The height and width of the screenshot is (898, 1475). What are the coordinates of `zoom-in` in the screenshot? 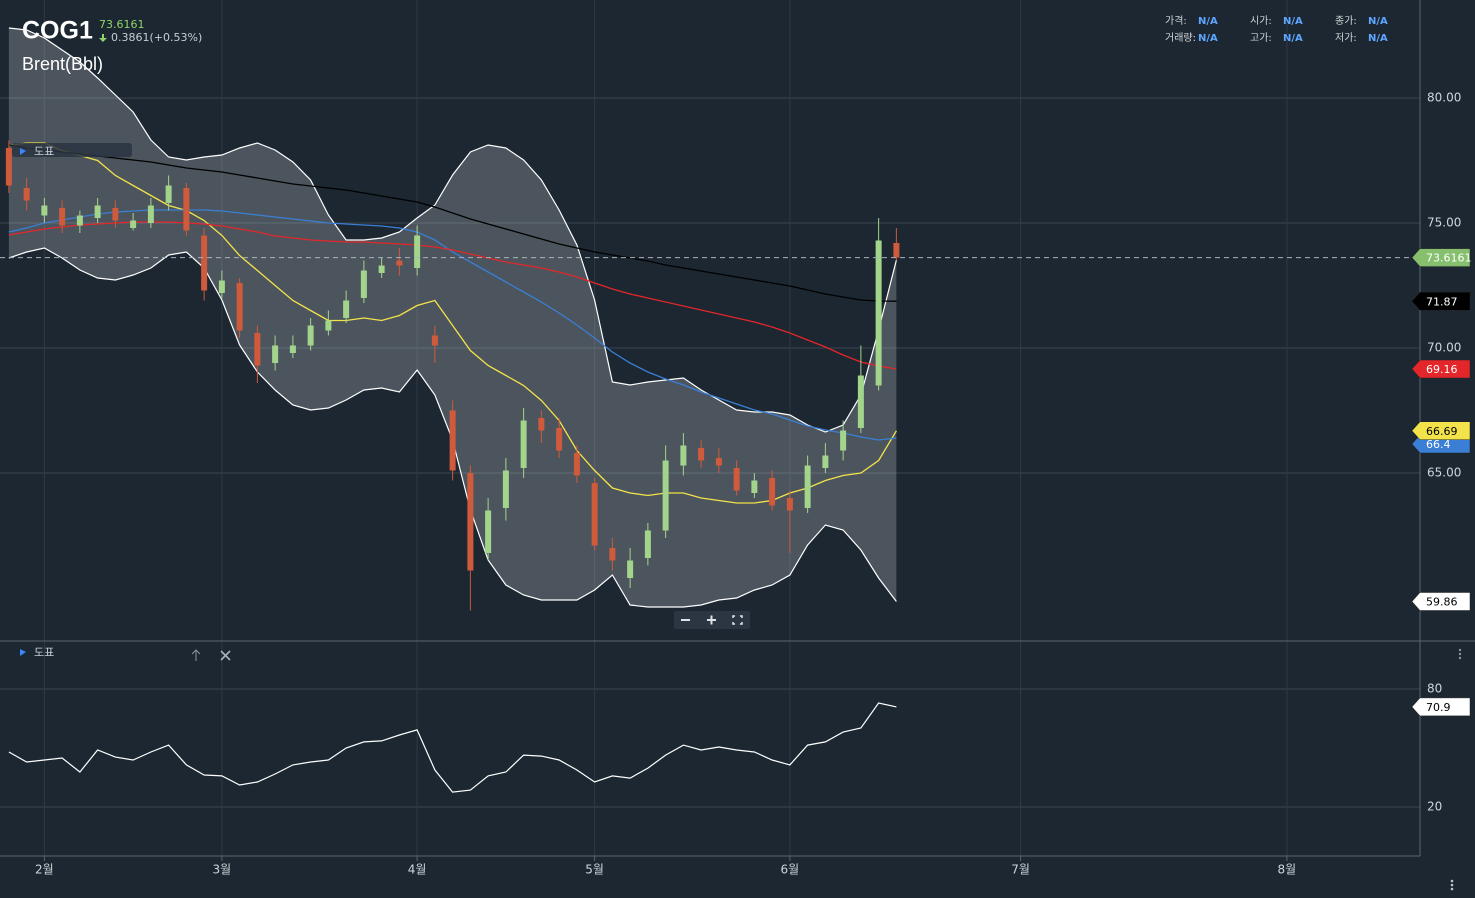 It's located at (711, 620).